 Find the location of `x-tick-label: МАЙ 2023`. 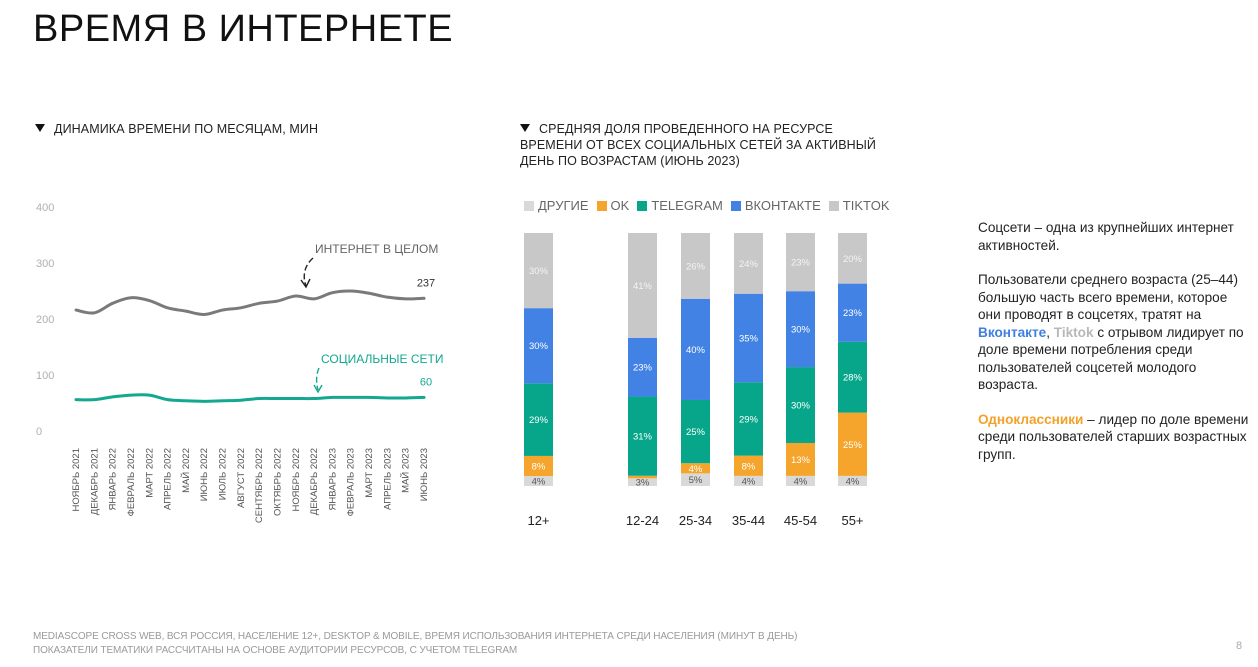

x-tick-label: МАЙ 2023 is located at coordinates (406, 470).